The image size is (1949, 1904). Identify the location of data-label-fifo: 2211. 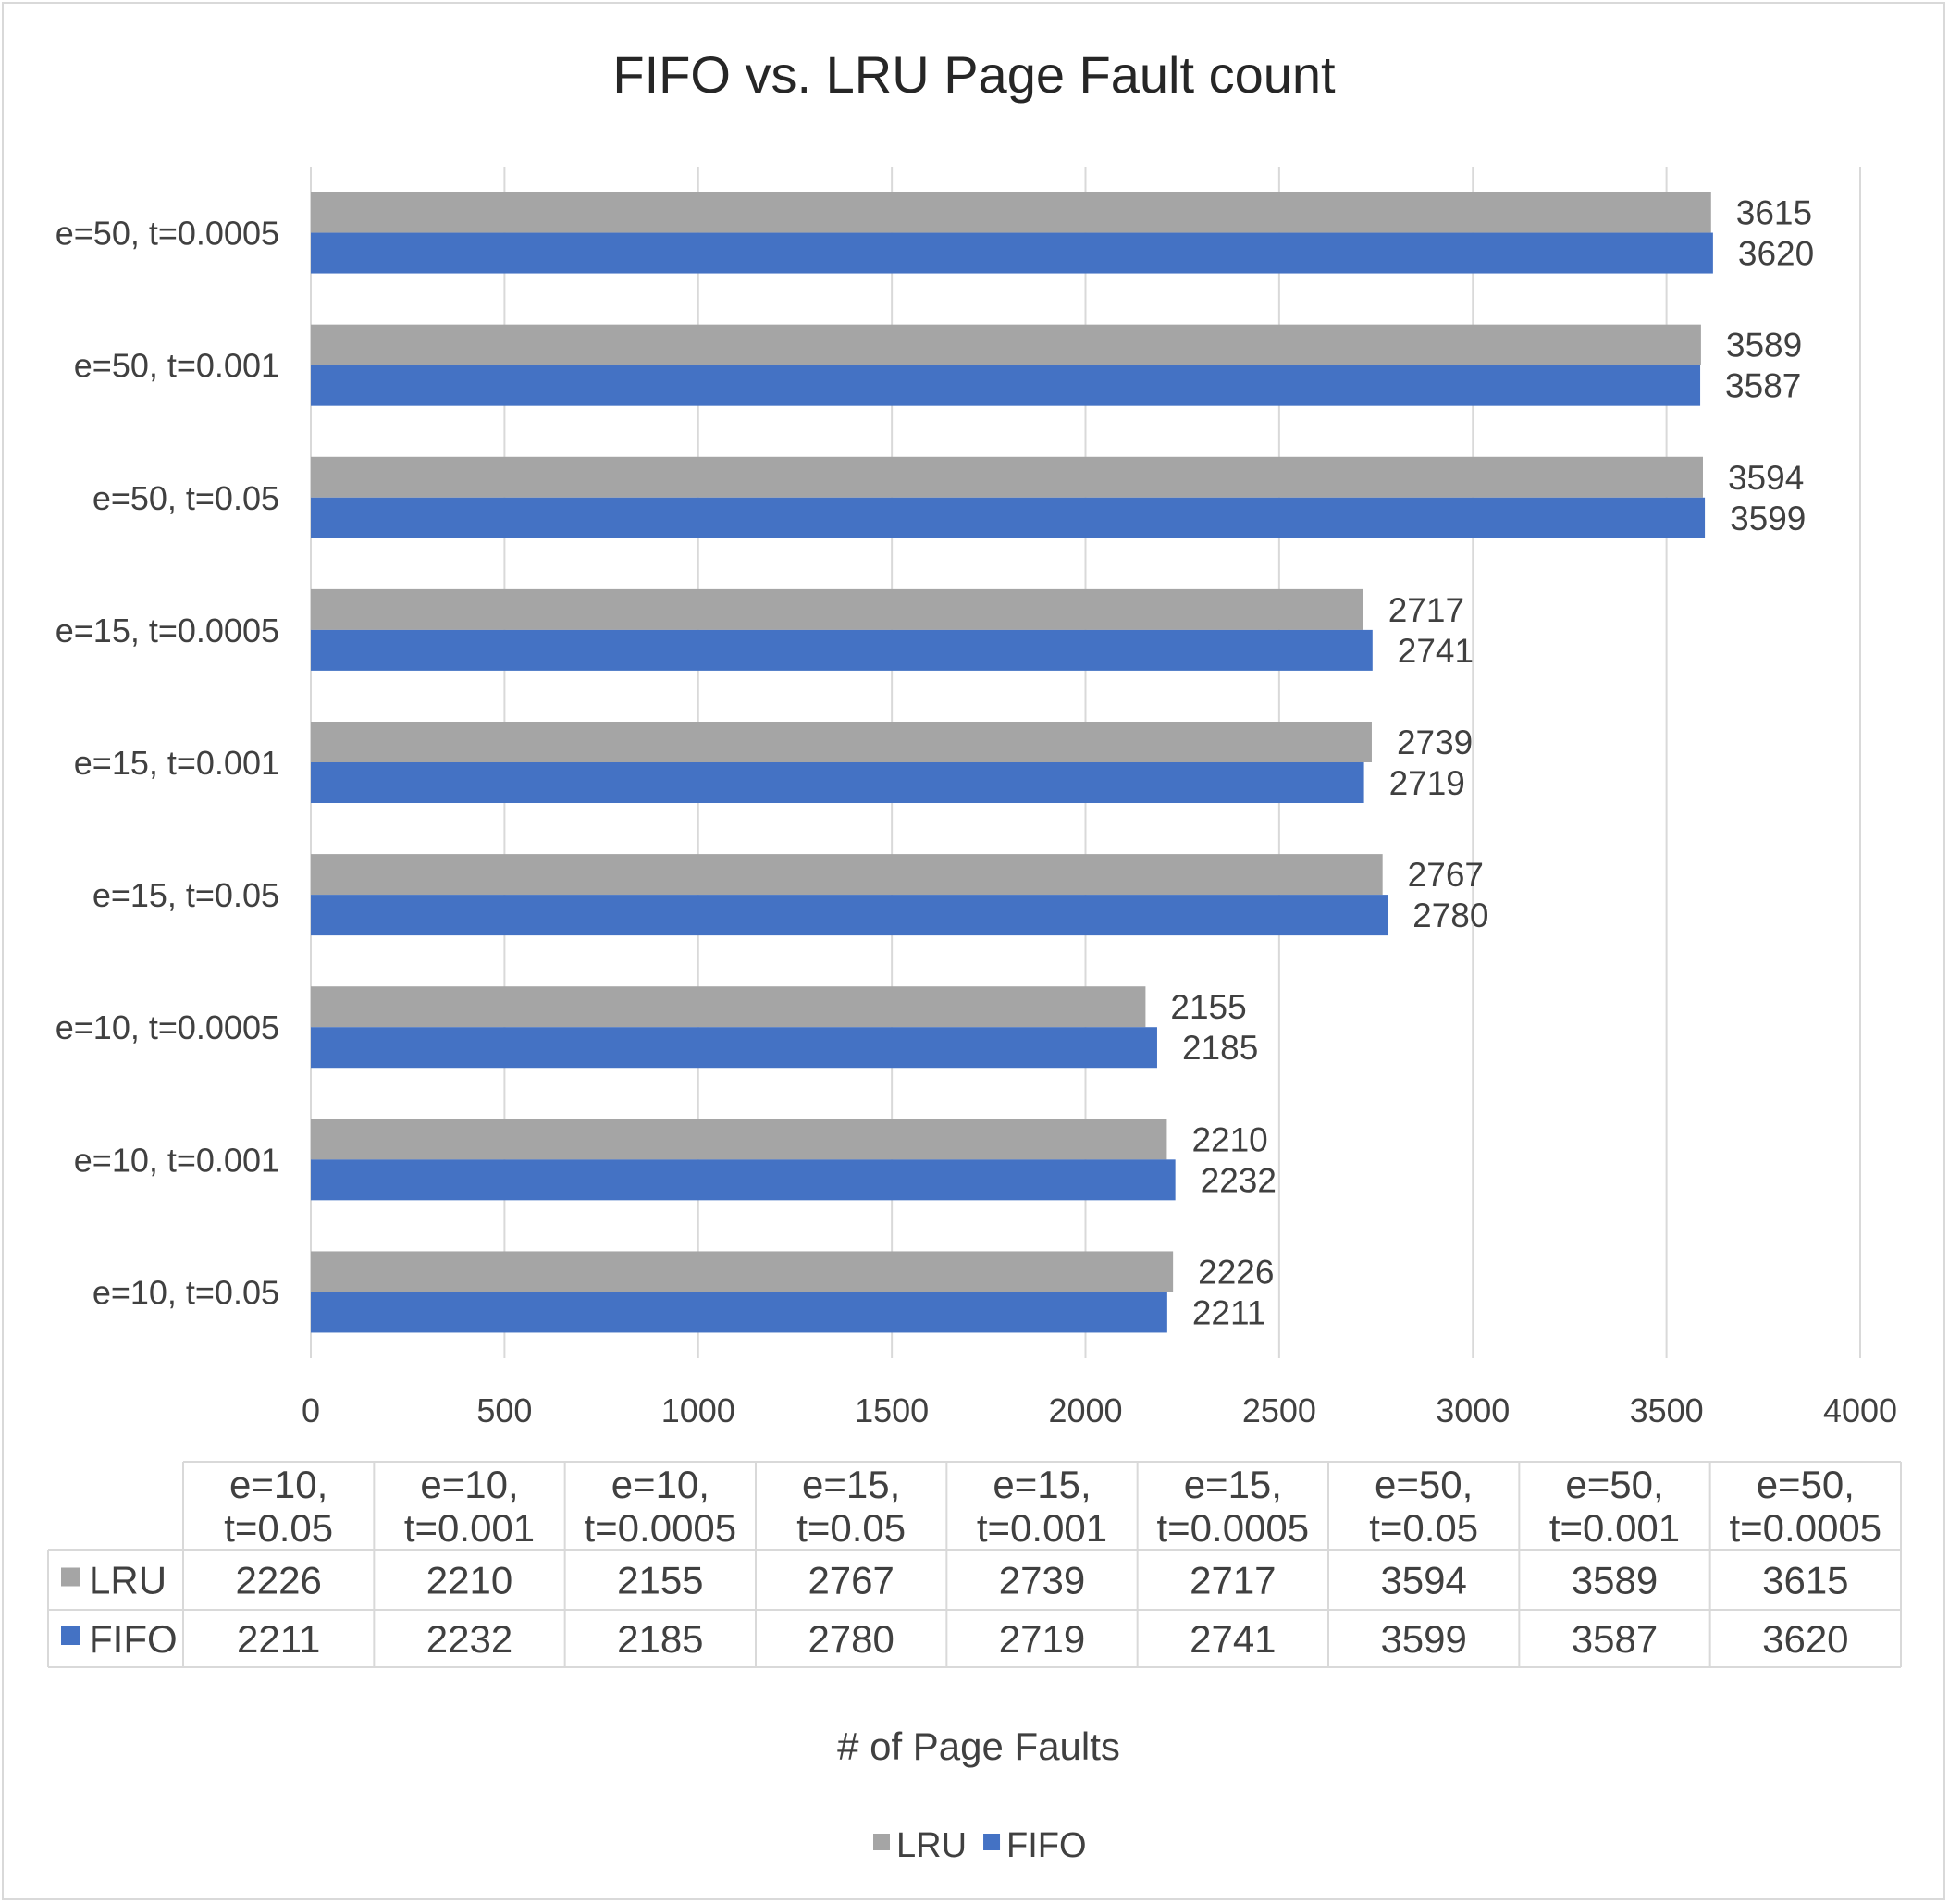
(1229, 1312).